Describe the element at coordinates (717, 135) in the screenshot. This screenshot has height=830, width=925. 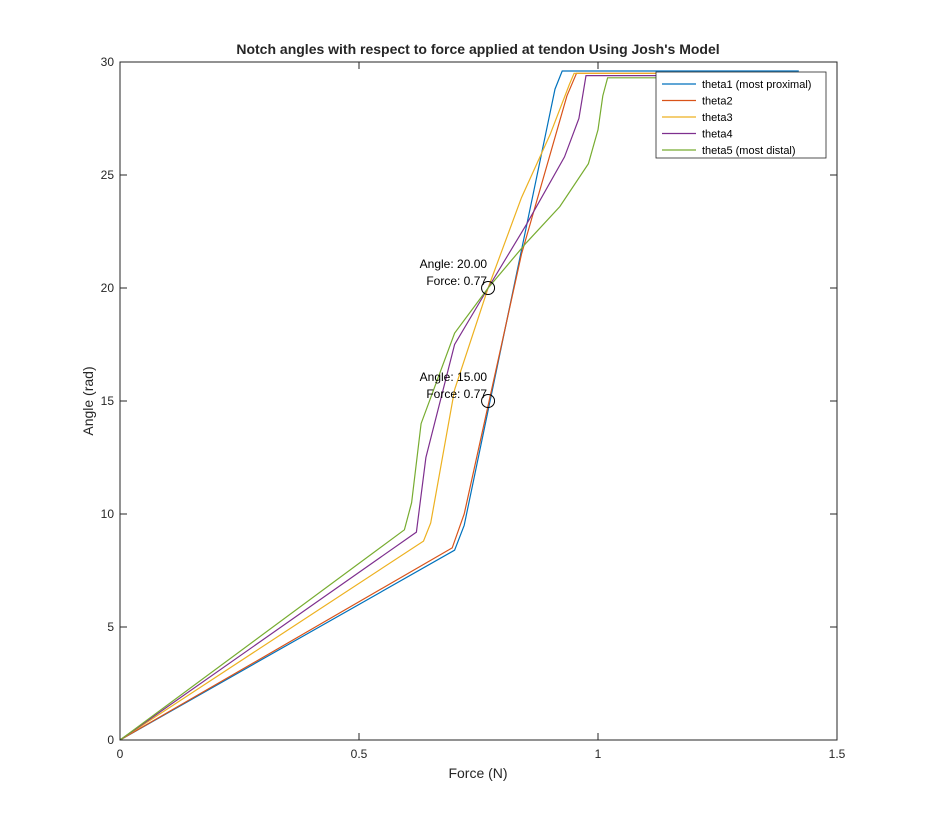
I see `legend-entry-4: theta4` at that location.